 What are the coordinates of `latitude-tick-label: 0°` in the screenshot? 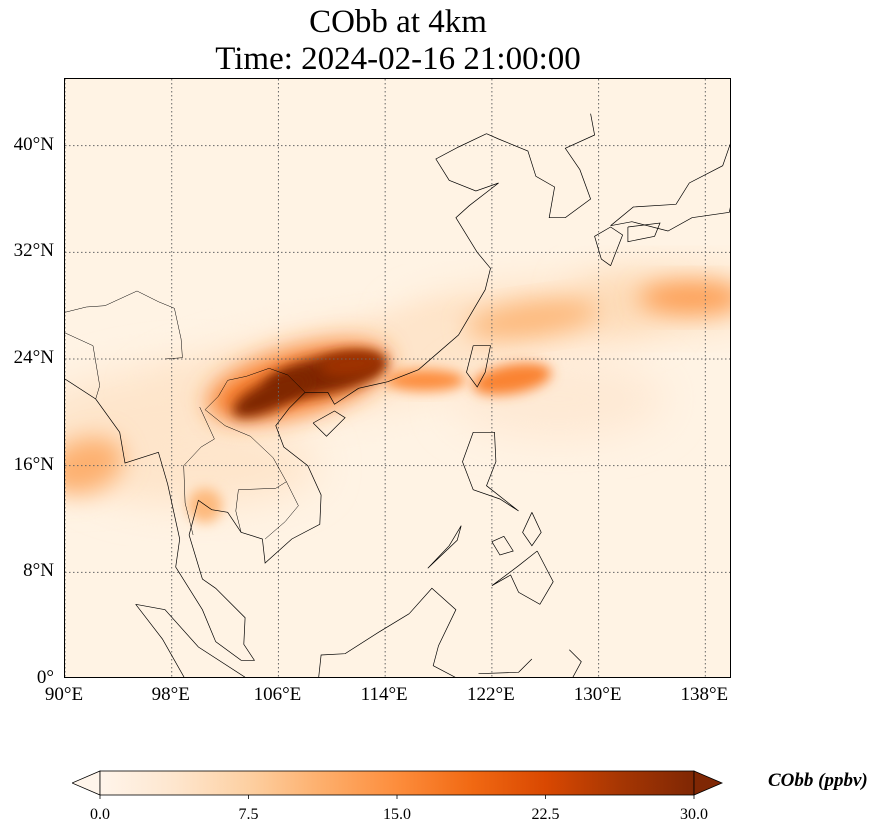 It's located at (45, 677).